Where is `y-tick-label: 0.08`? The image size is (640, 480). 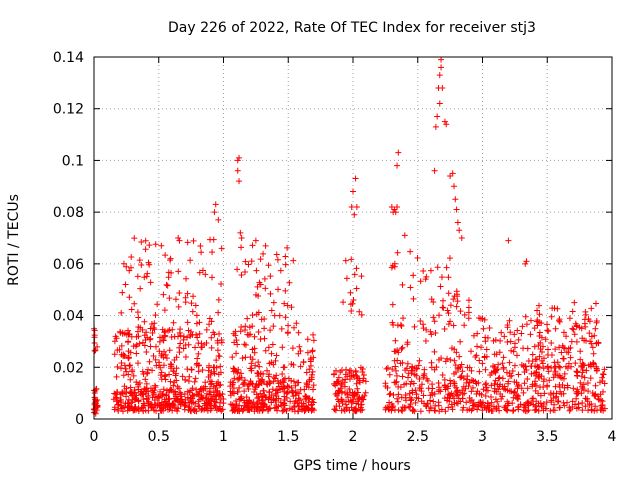
y-tick-label: 0.08 is located at coordinates (68, 213).